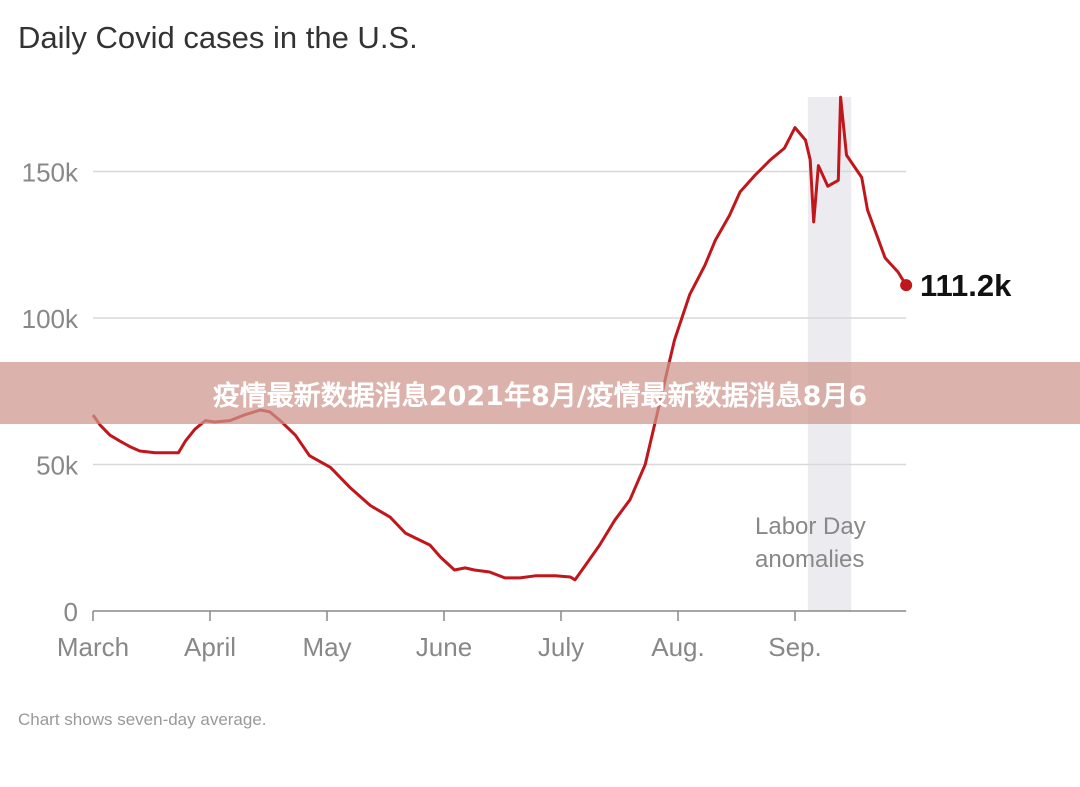 The width and height of the screenshot is (1080, 787). I want to click on x-tick-label: April, so click(210, 647).